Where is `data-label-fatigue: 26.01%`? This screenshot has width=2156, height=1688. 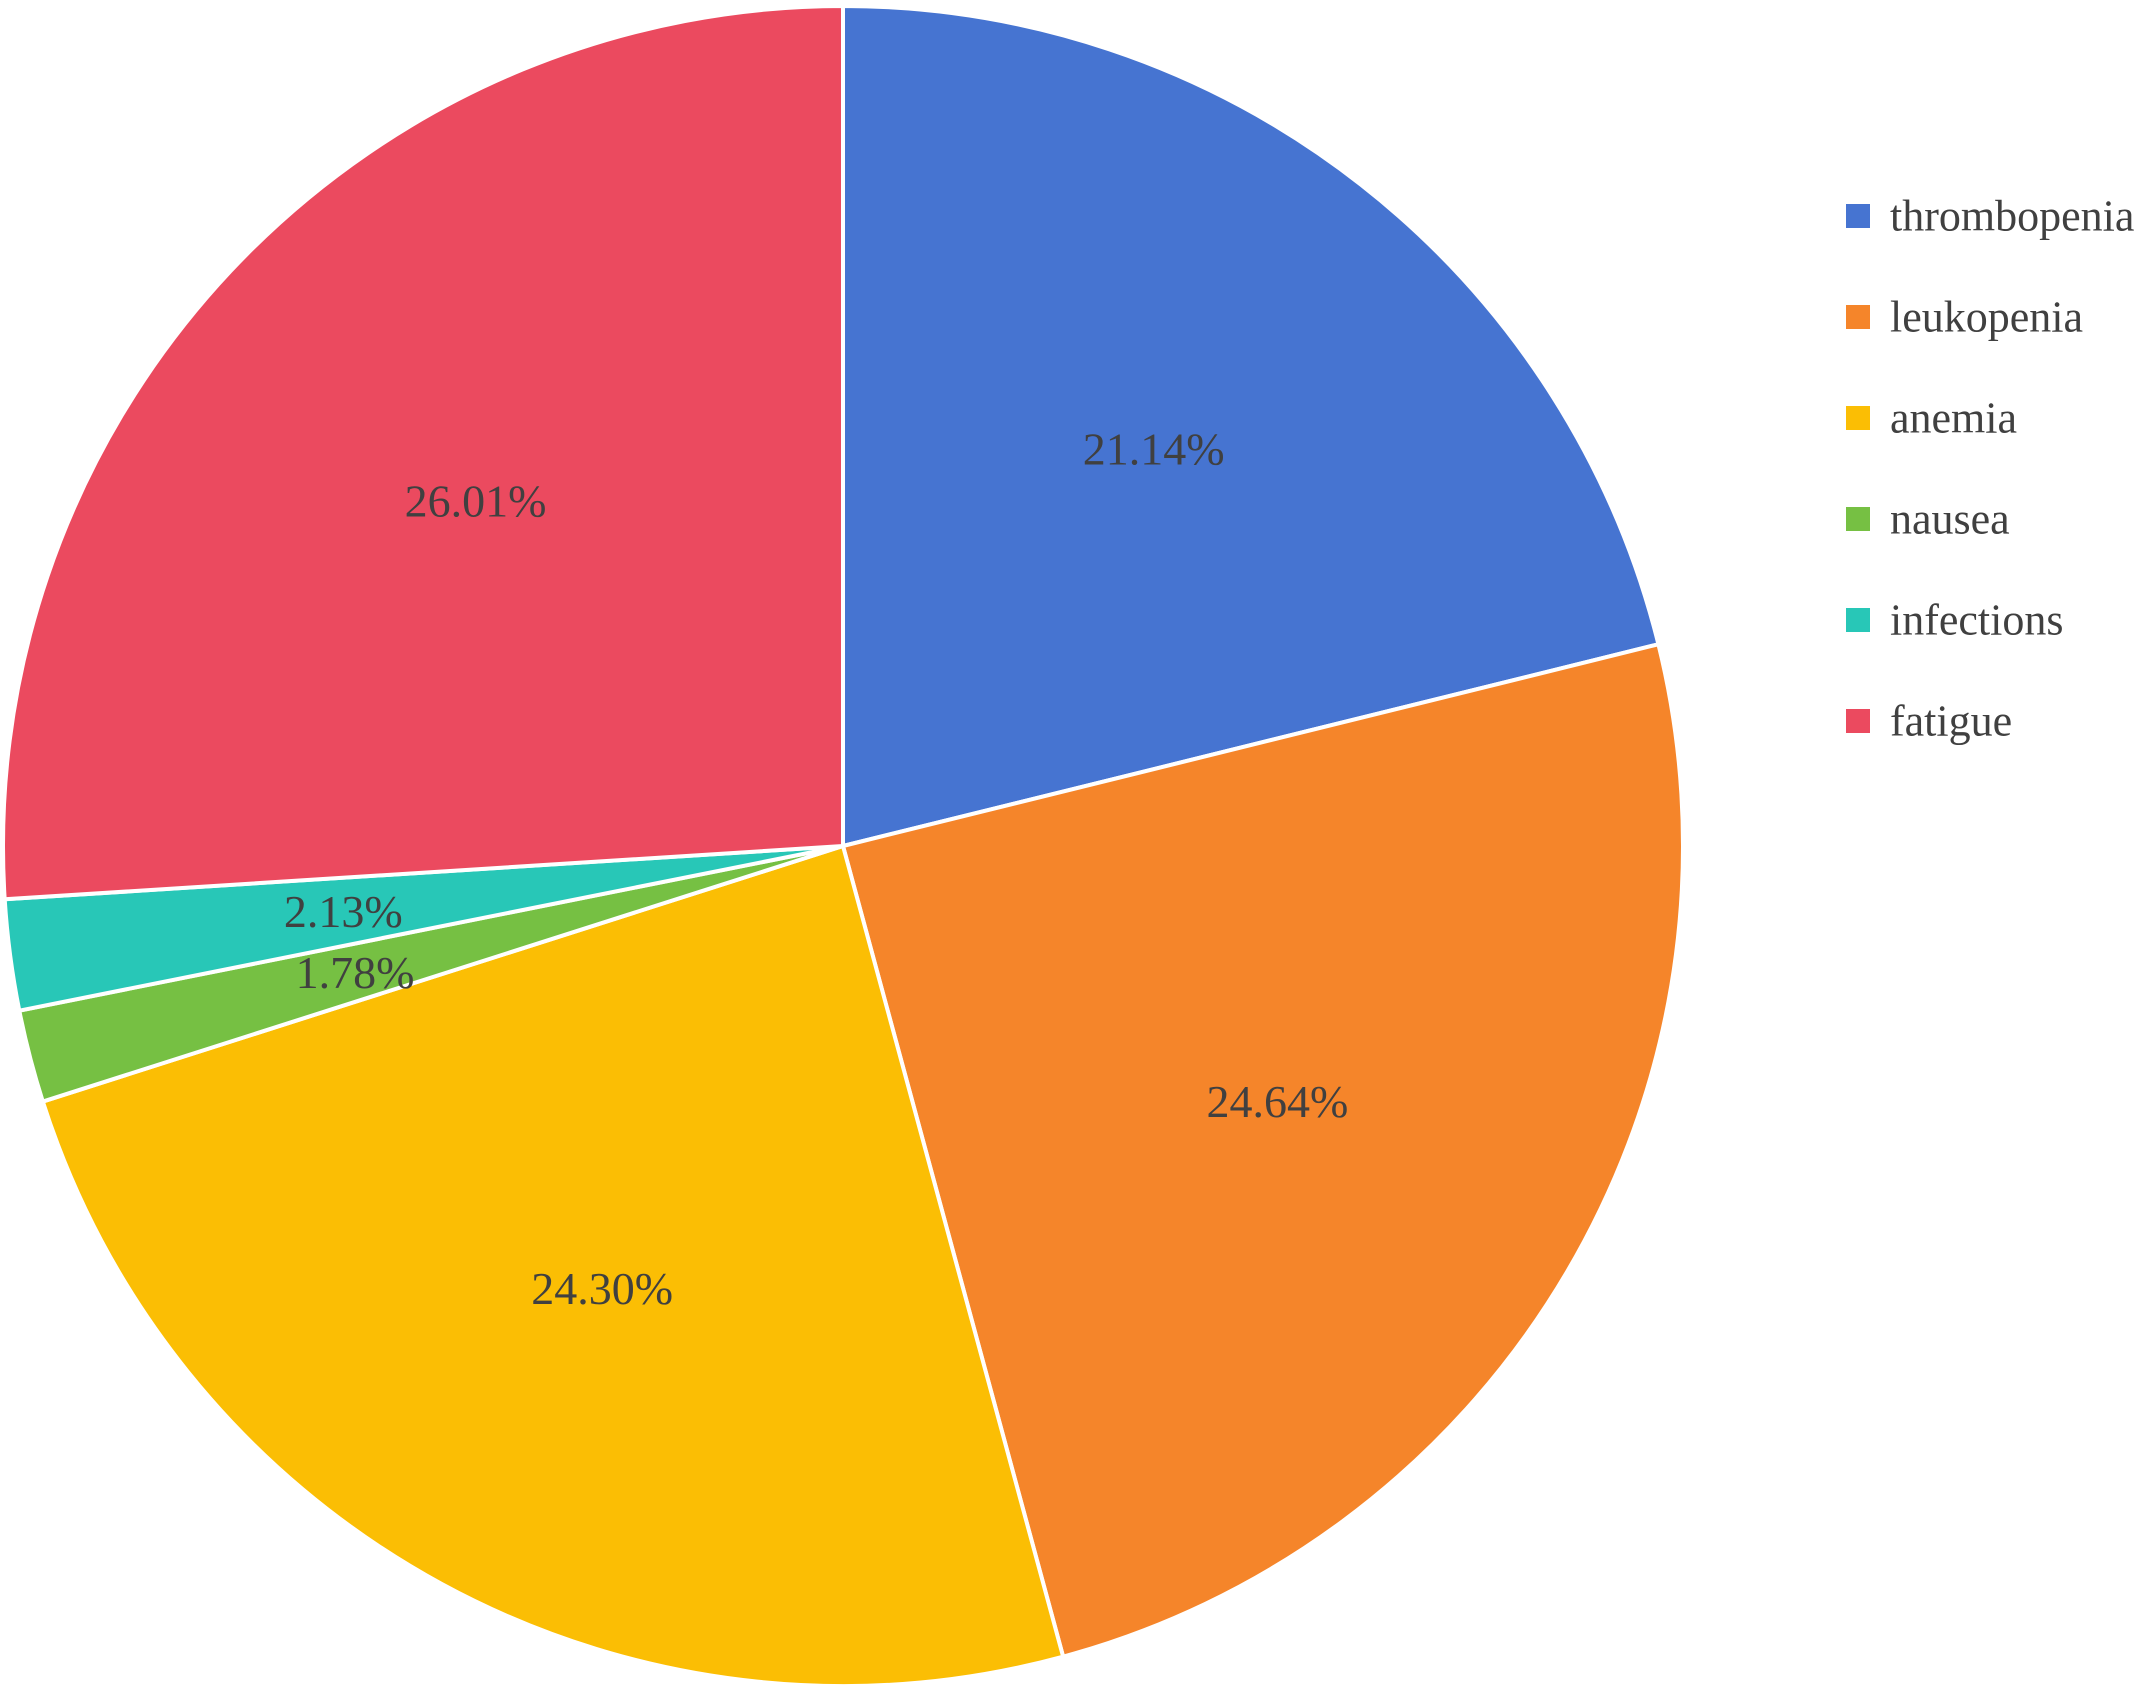 data-label-fatigue: 26.01% is located at coordinates (476, 501).